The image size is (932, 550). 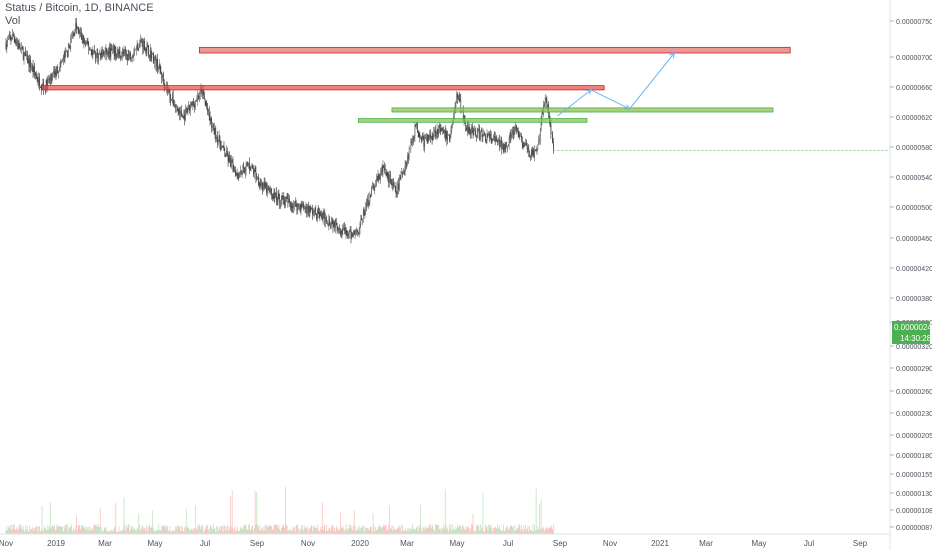 I want to click on zone-support-upper, so click(x=582, y=110).